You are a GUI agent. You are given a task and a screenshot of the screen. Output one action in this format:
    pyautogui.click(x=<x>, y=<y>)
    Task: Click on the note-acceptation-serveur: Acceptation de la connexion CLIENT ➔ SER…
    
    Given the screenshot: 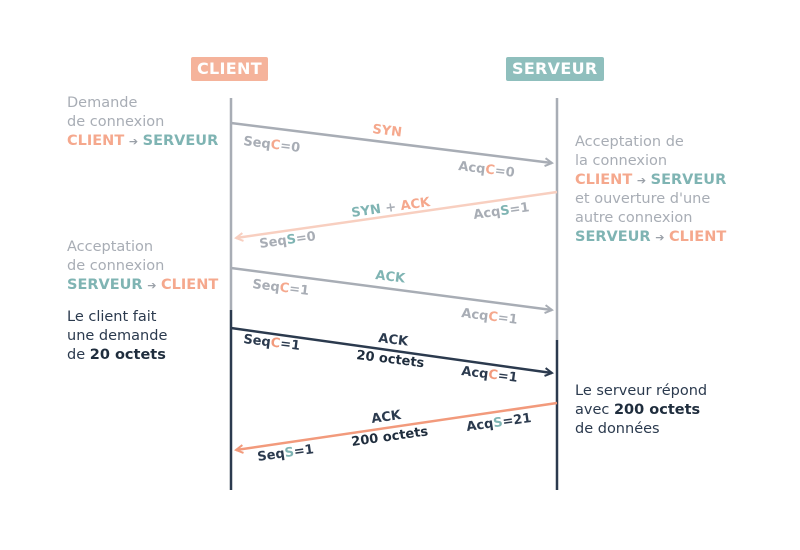 What is the action you would take?
    pyautogui.click(x=651, y=189)
    